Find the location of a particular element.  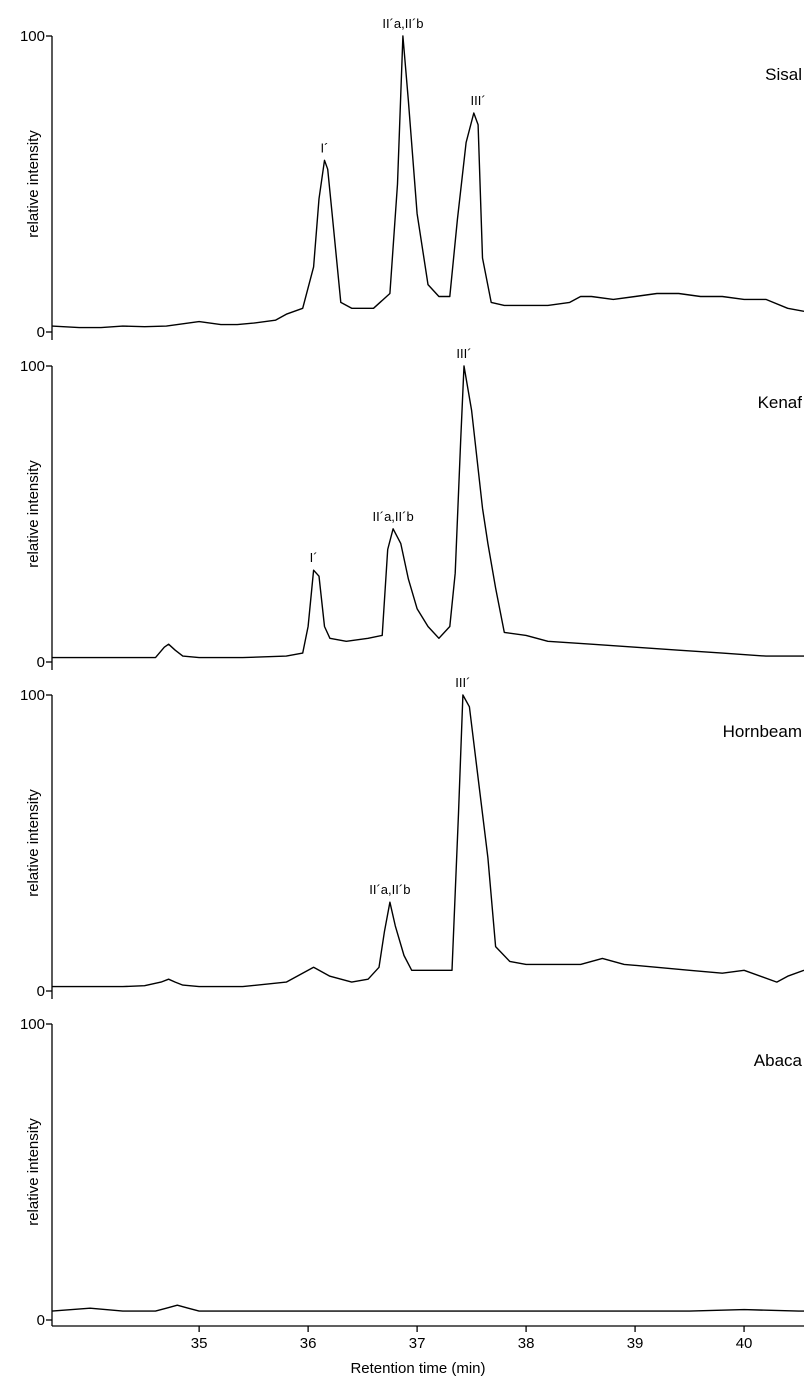

x-tick-label: 37 is located at coordinates (417, 1343).